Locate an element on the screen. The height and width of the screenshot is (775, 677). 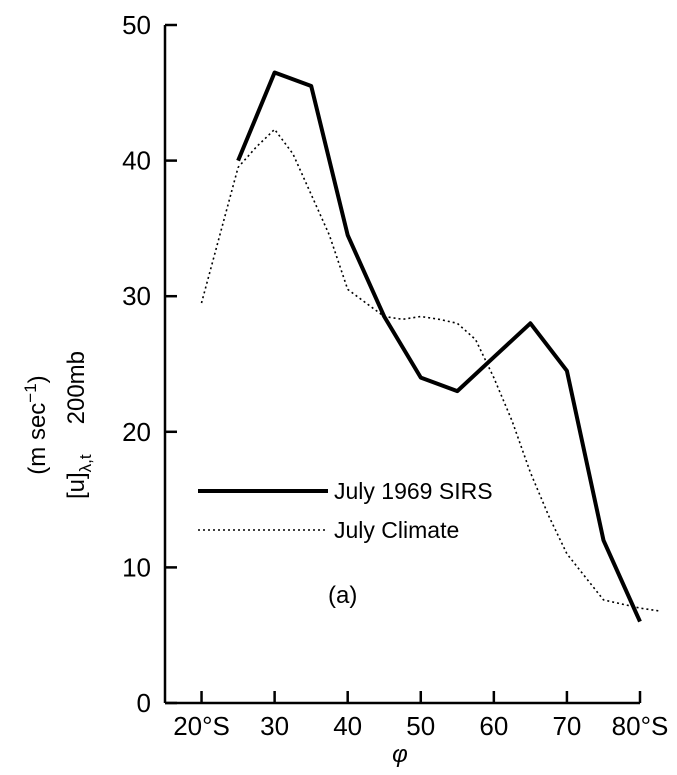
x-tick-label: 70 is located at coordinates (566, 726).